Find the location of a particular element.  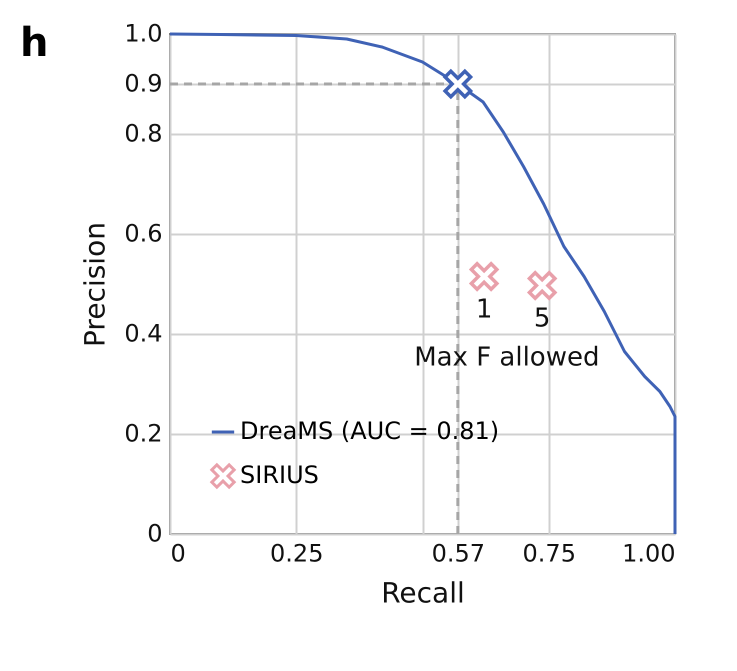

y-tick-label: 0.2 is located at coordinates (143, 434).